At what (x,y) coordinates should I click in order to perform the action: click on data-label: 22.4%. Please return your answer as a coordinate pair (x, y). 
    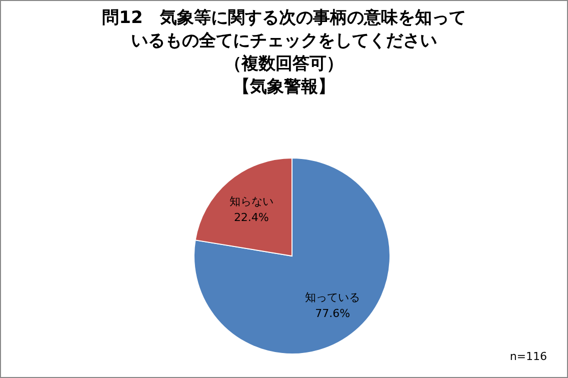
    Looking at the image, I should click on (251, 217).